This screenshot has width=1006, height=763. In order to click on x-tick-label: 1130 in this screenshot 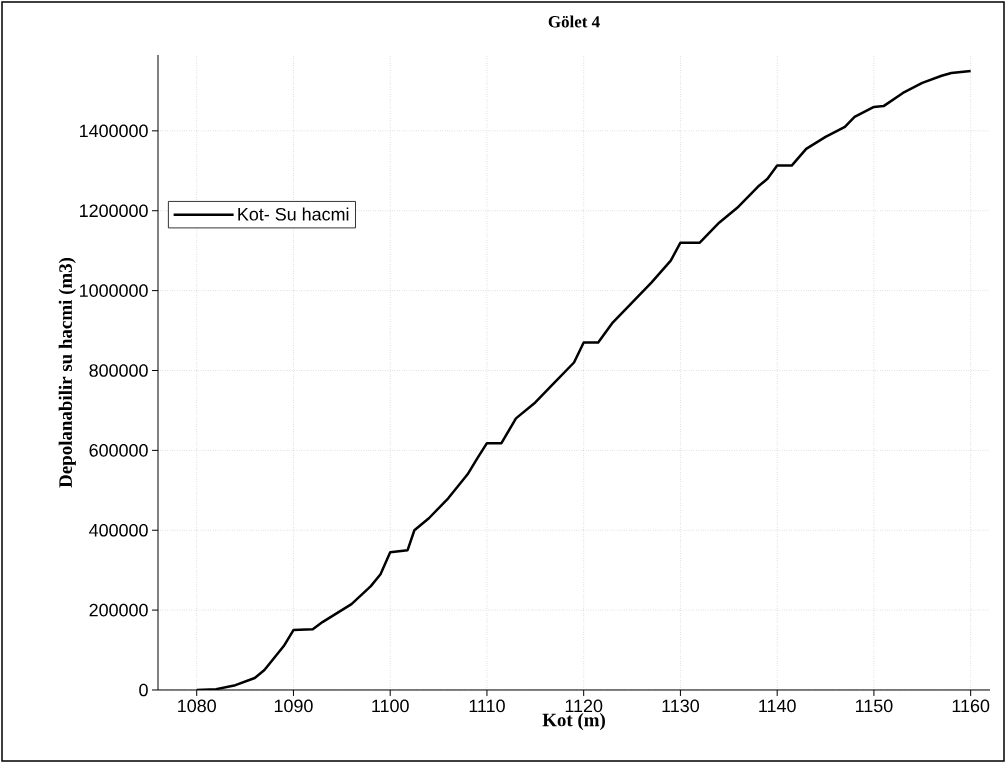, I will do `click(681, 706)`.